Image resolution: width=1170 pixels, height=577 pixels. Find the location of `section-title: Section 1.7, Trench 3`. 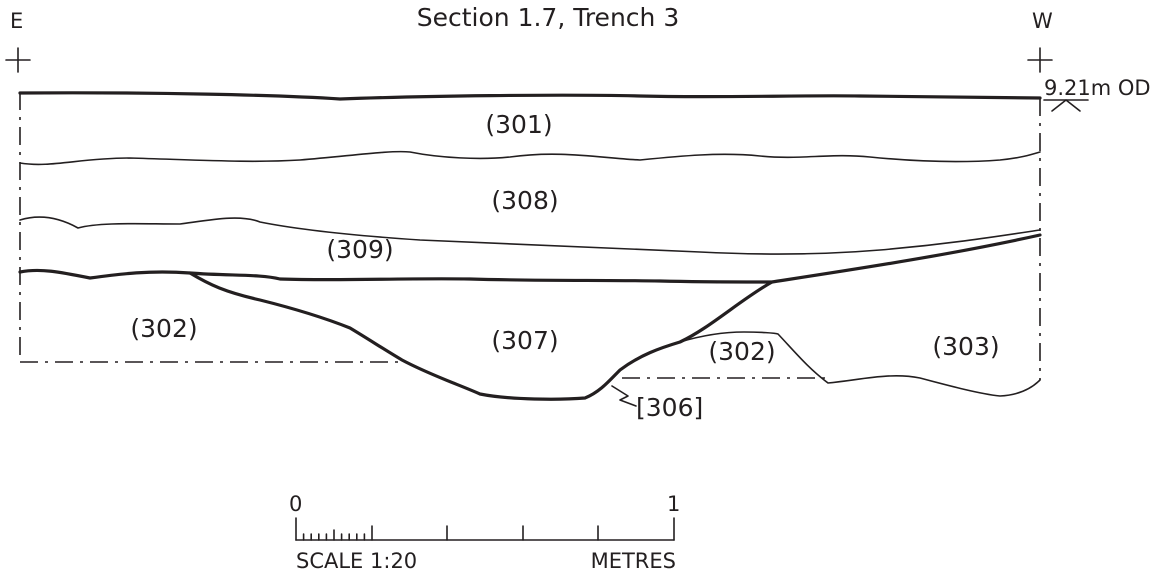

section-title: Section 1.7, Trench 3 is located at coordinates (548, 17).